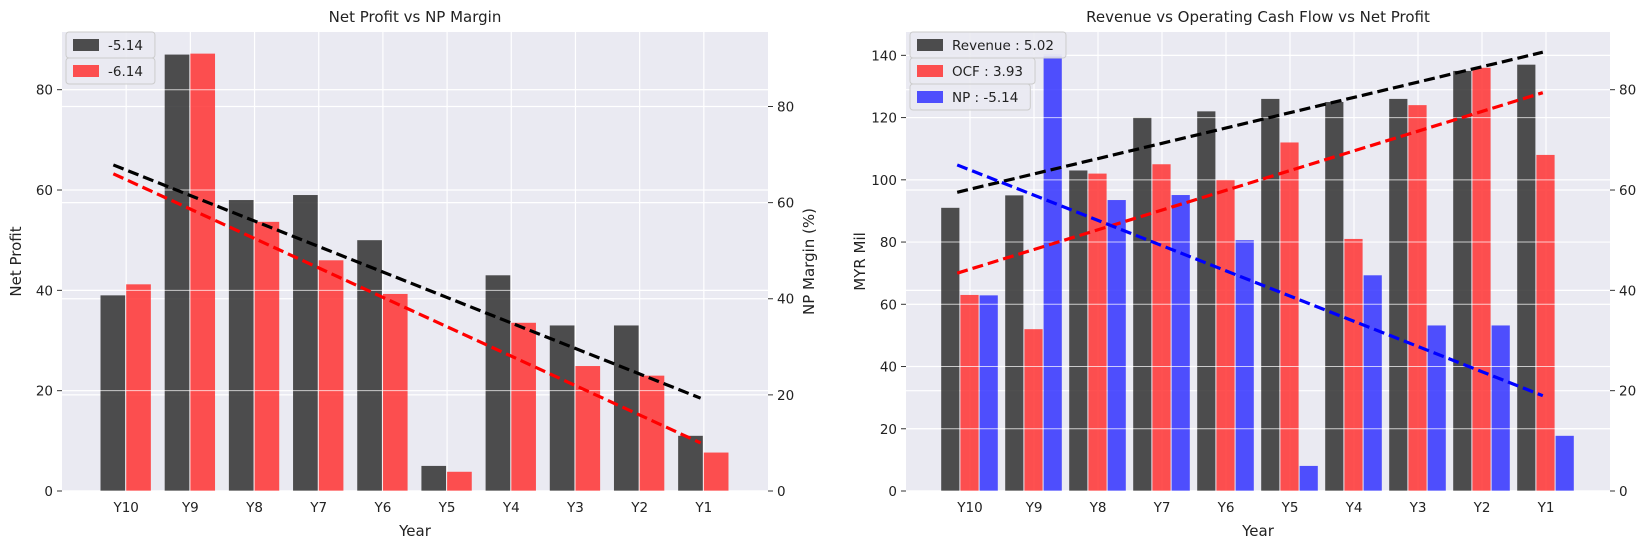 The image size is (1651, 550). Describe the element at coordinates (988, 45) in the screenshot. I see `legend-entry: Revenue : 5.02` at that location.